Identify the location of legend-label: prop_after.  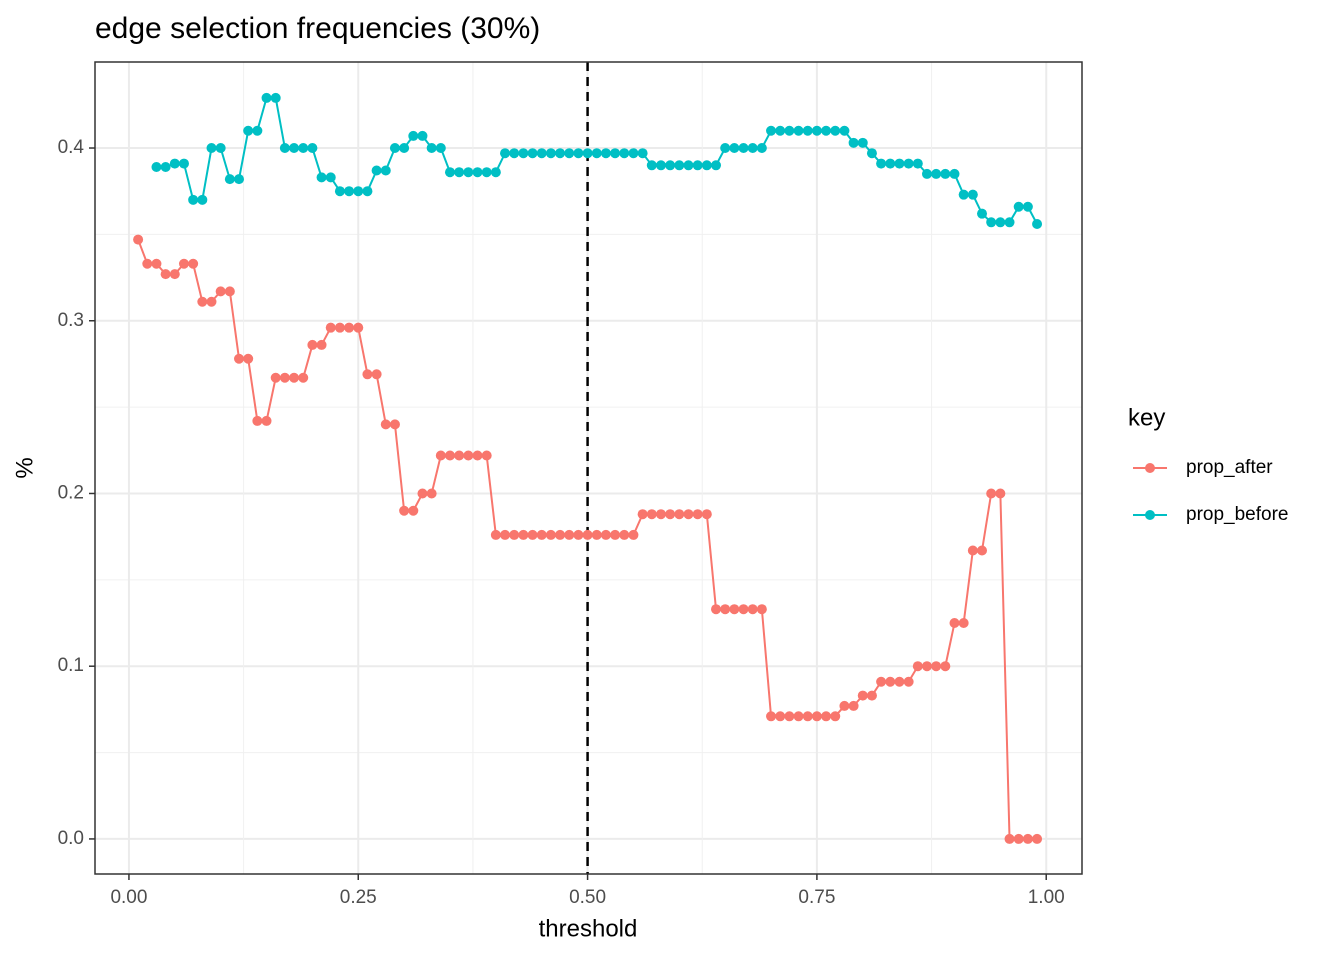
(1229, 467).